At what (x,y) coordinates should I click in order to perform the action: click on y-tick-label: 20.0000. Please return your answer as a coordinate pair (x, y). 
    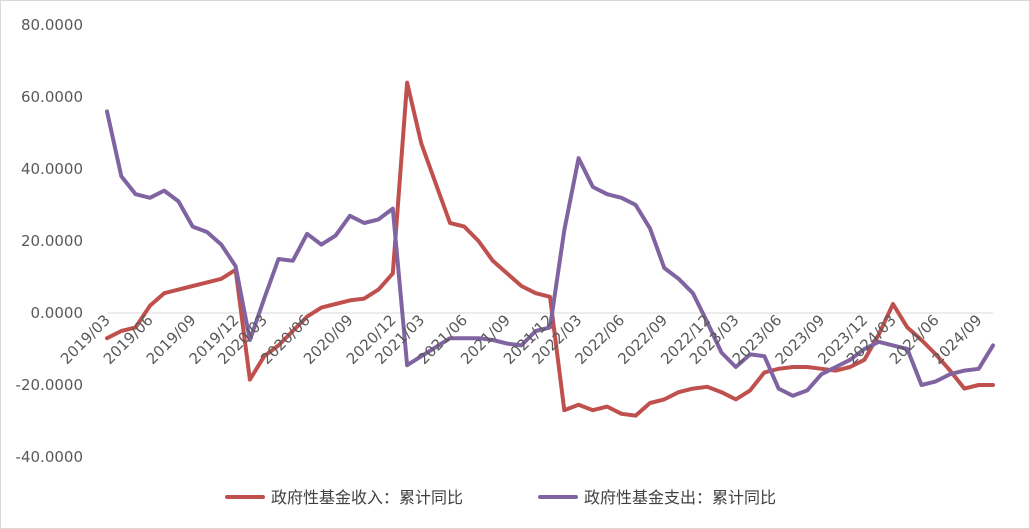
    Looking at the image, I should click on (52, 241).